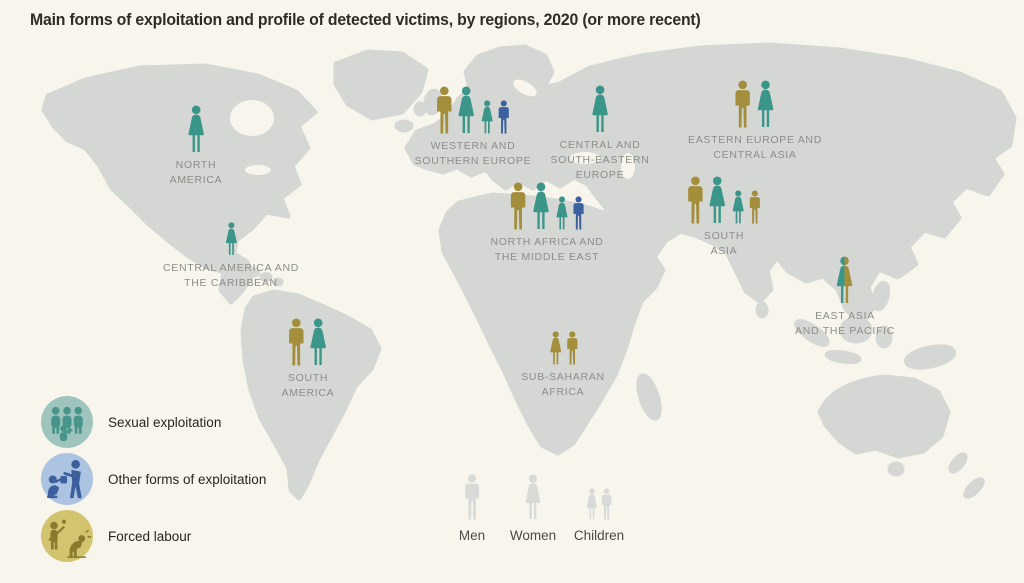  I want to click on island-sulawesi, so click(884, 337).